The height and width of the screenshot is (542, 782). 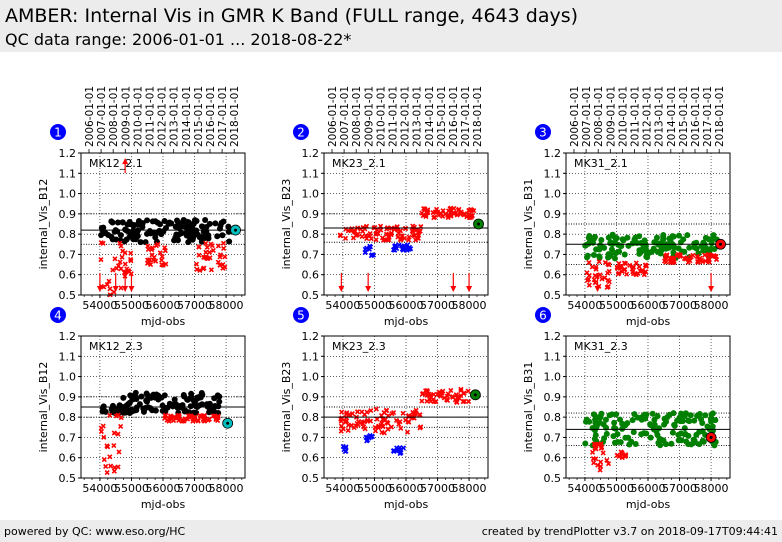 What do you see at coordinates (587, 116) in the screenshot?
I see `top-tick-label: 2007-01-01` at bounding box center [587, 116].